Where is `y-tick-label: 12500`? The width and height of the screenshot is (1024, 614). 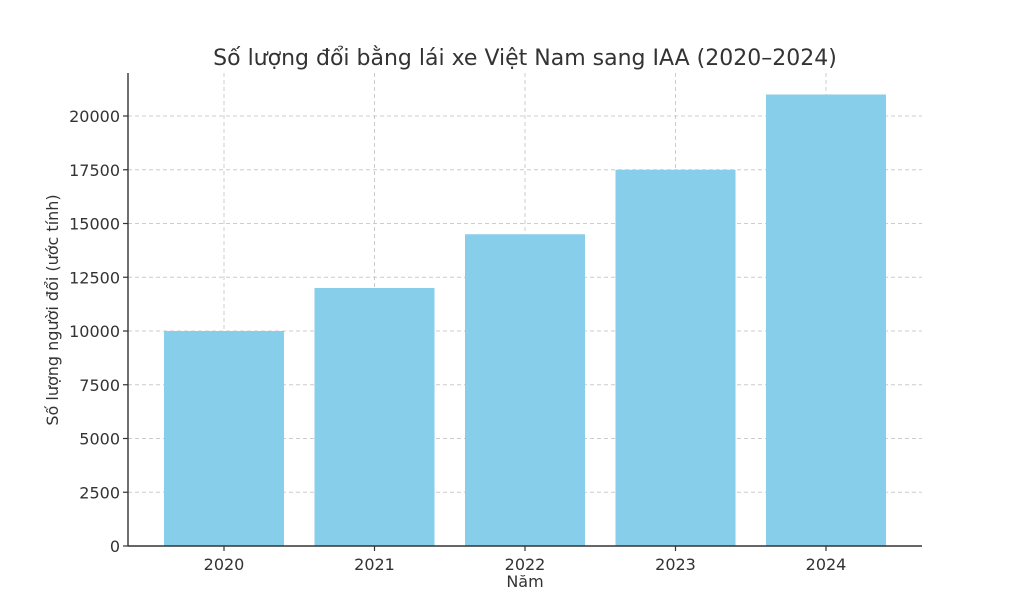 y-tick-label: 12500 is located at coordinates (94, 277).